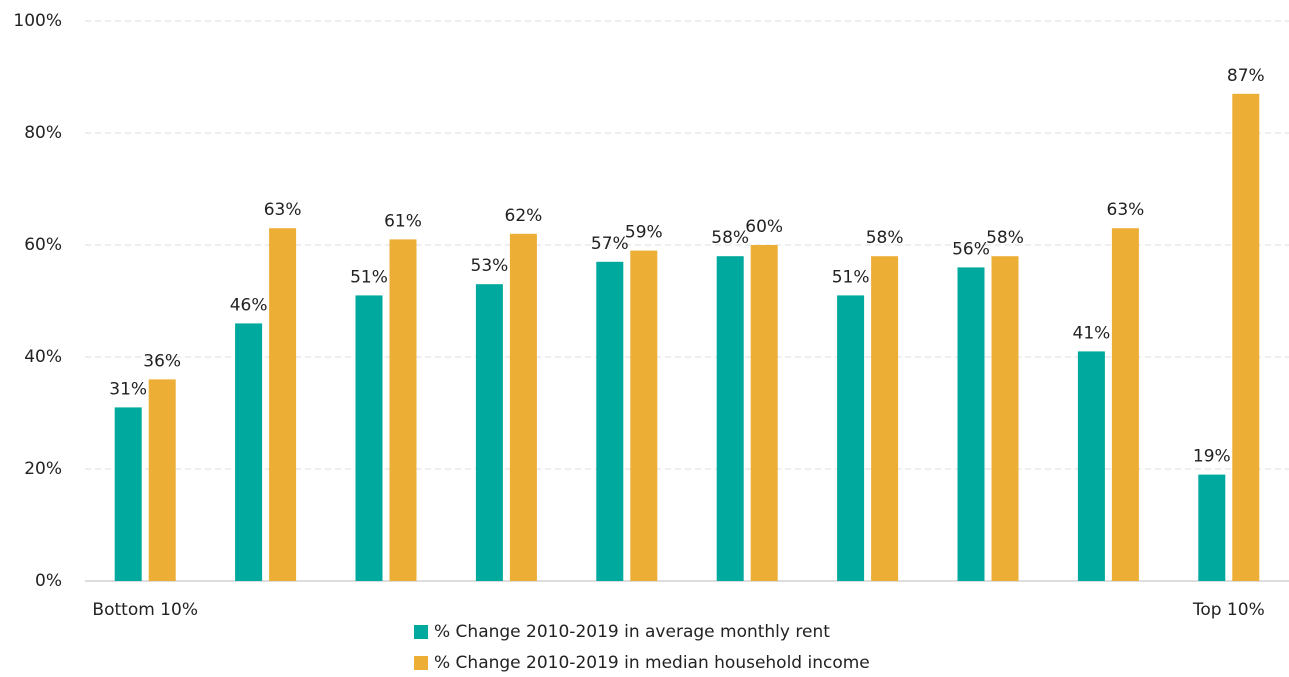 Image resolution: width=1289 pixels, height=677 pixels. What do you see at coordinates (249, 305) in the screenshot?
I see `value-label: 46%` at bounding box center [249, 305].